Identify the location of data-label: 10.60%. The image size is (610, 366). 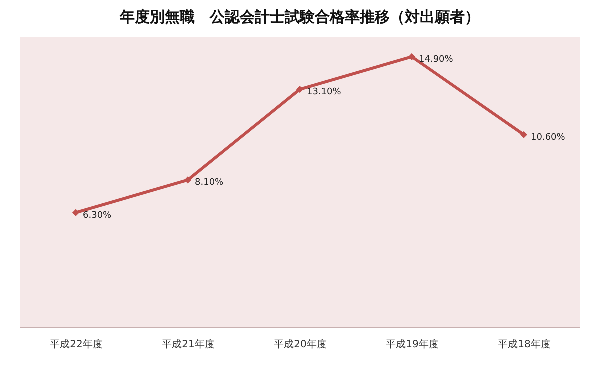
(548, 137).